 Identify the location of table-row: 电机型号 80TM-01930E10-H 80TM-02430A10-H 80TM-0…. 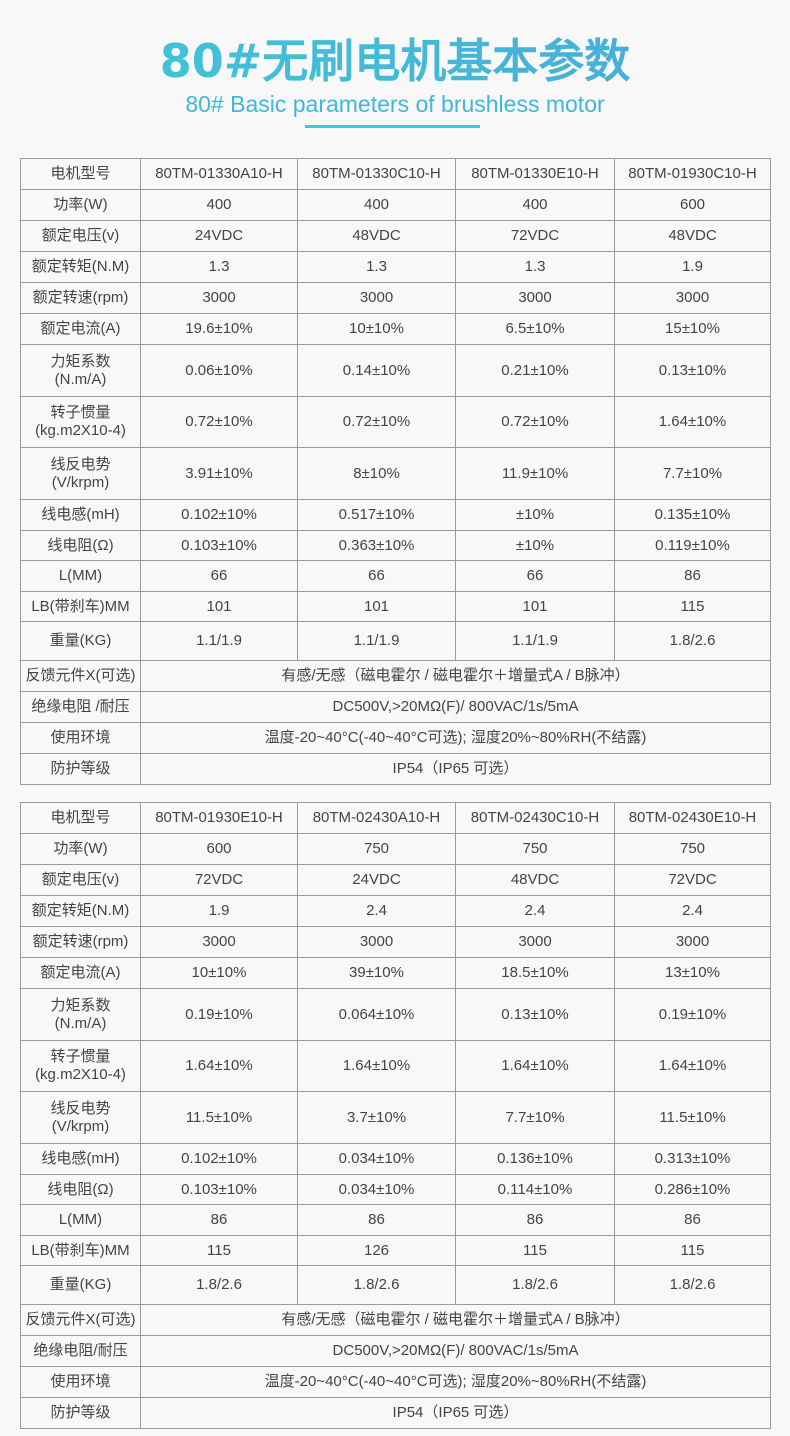
(395, 818).